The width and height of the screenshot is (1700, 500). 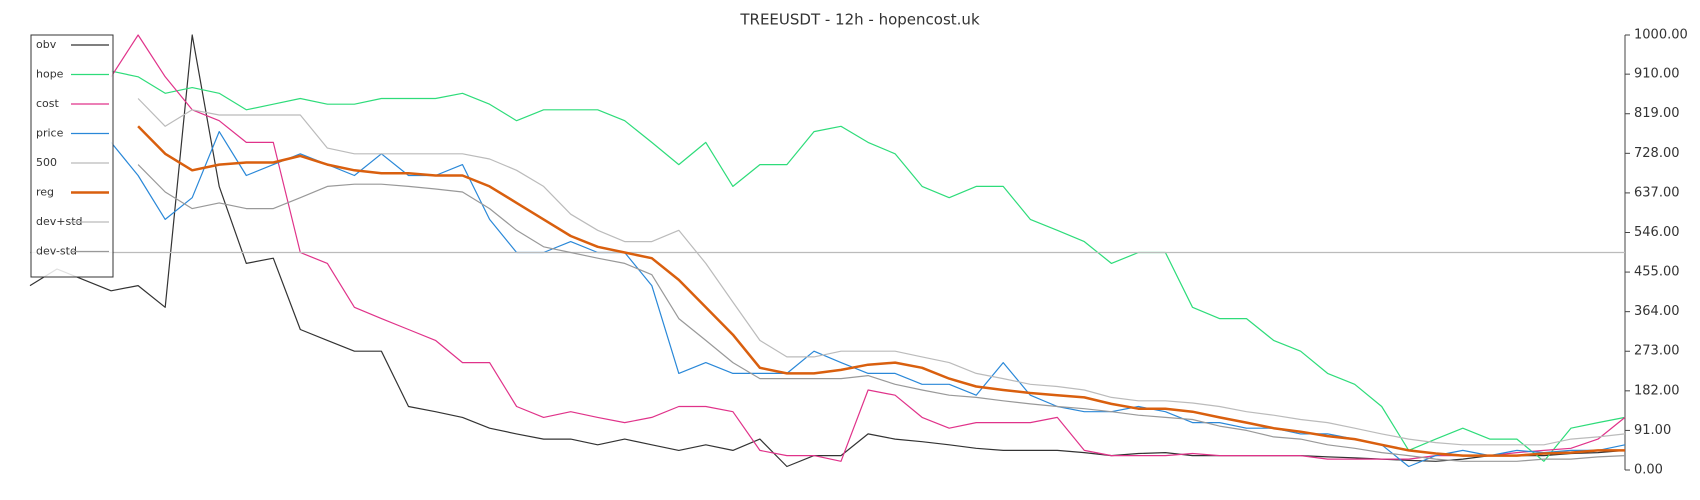 I want to click on legend-box, so click(x=72, y=156).